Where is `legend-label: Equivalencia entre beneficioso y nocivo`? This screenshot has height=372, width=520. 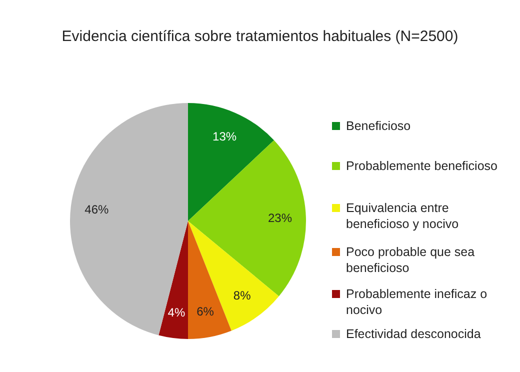
legend-label: Equivalencia entre beneficioso y nocivo is located at coordinates (403, 216).